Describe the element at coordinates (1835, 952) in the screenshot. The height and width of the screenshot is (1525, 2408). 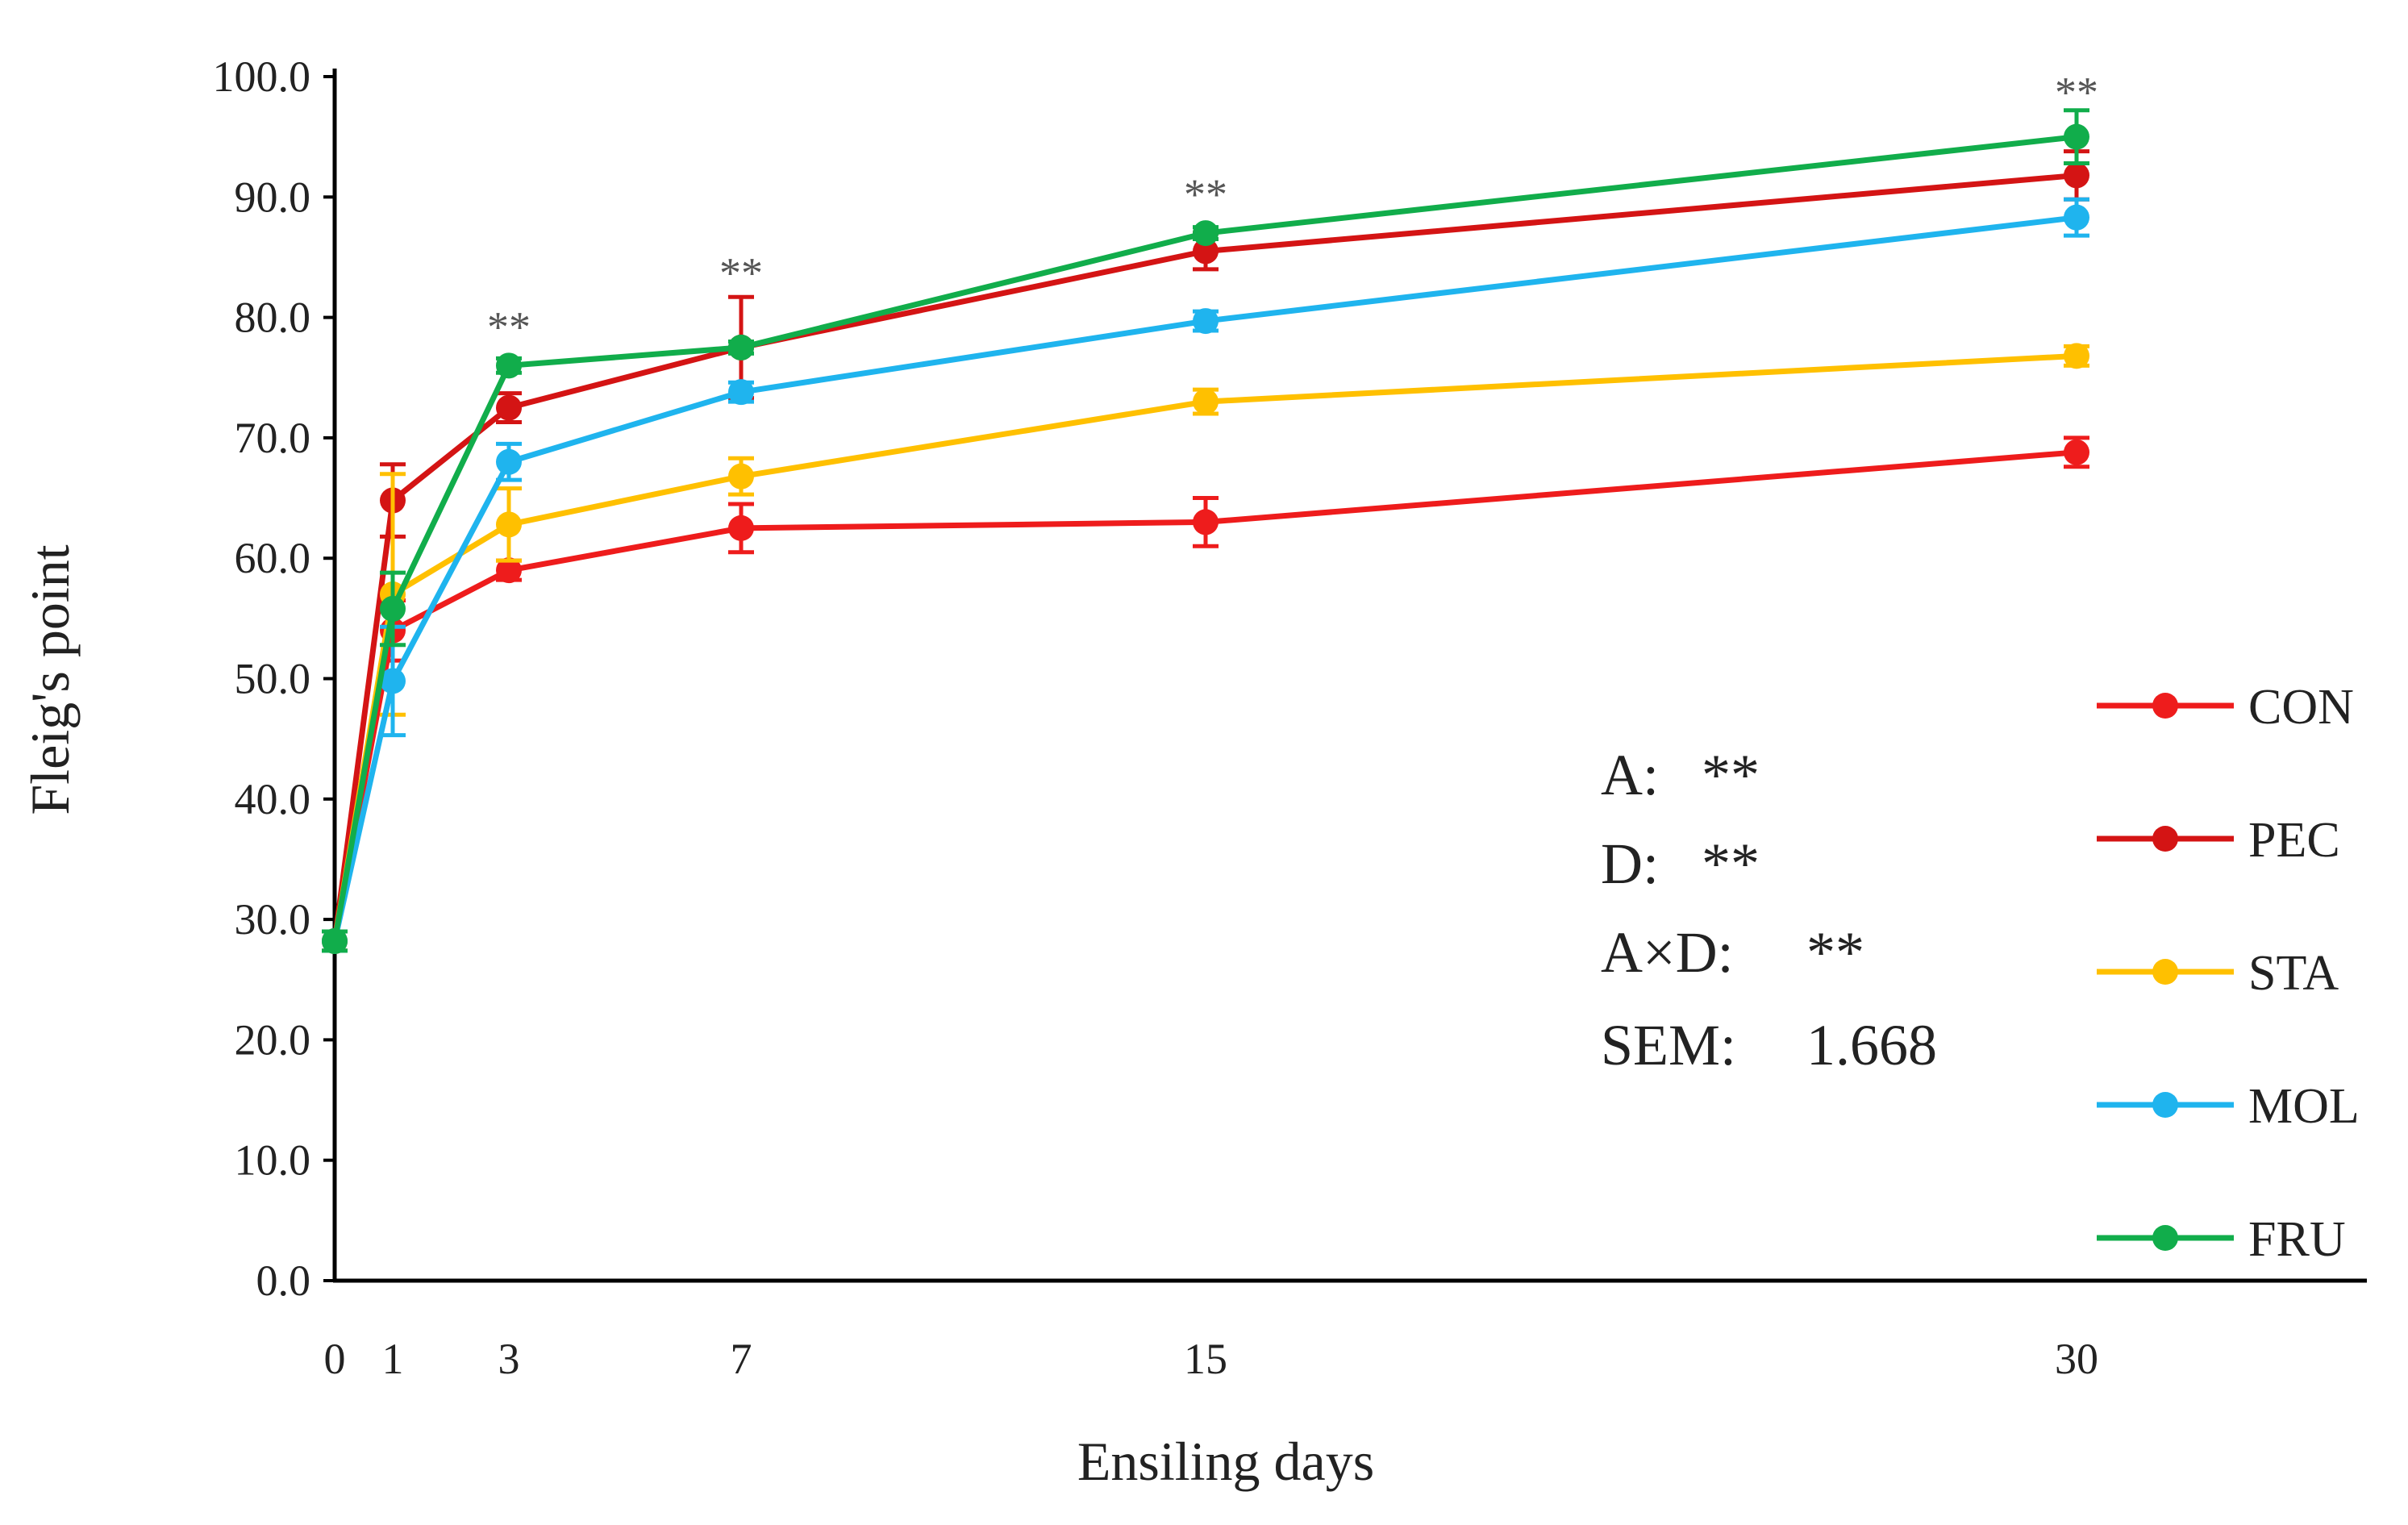
I see `stat-value-axd: **` at that location.